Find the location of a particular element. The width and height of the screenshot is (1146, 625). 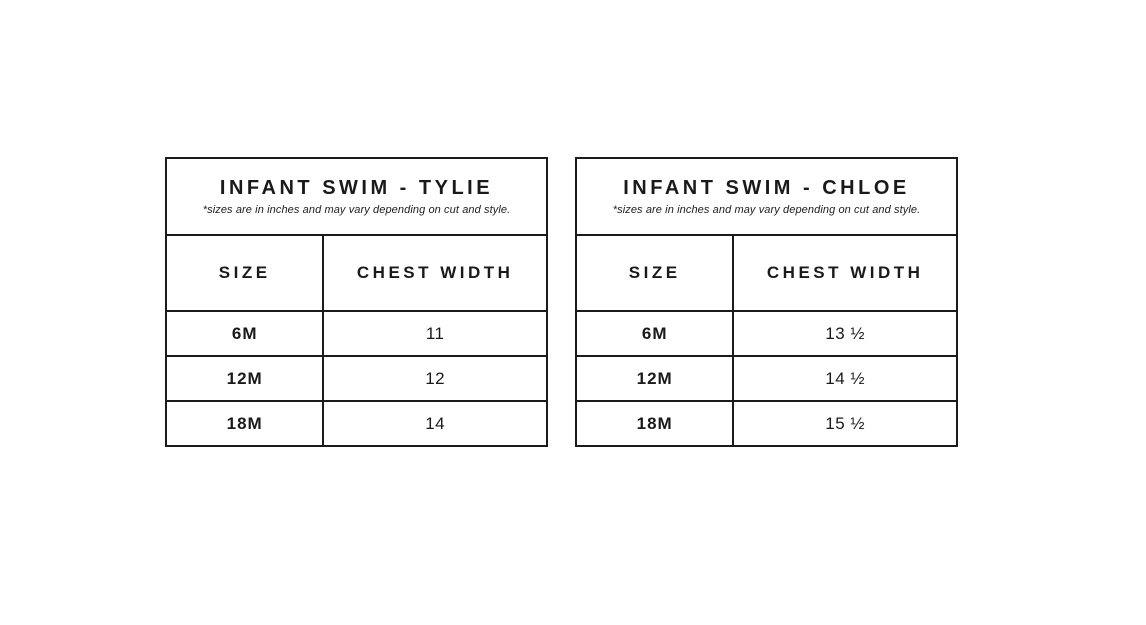

chest-width-cell: 11 is located at coordinates (435, 333).